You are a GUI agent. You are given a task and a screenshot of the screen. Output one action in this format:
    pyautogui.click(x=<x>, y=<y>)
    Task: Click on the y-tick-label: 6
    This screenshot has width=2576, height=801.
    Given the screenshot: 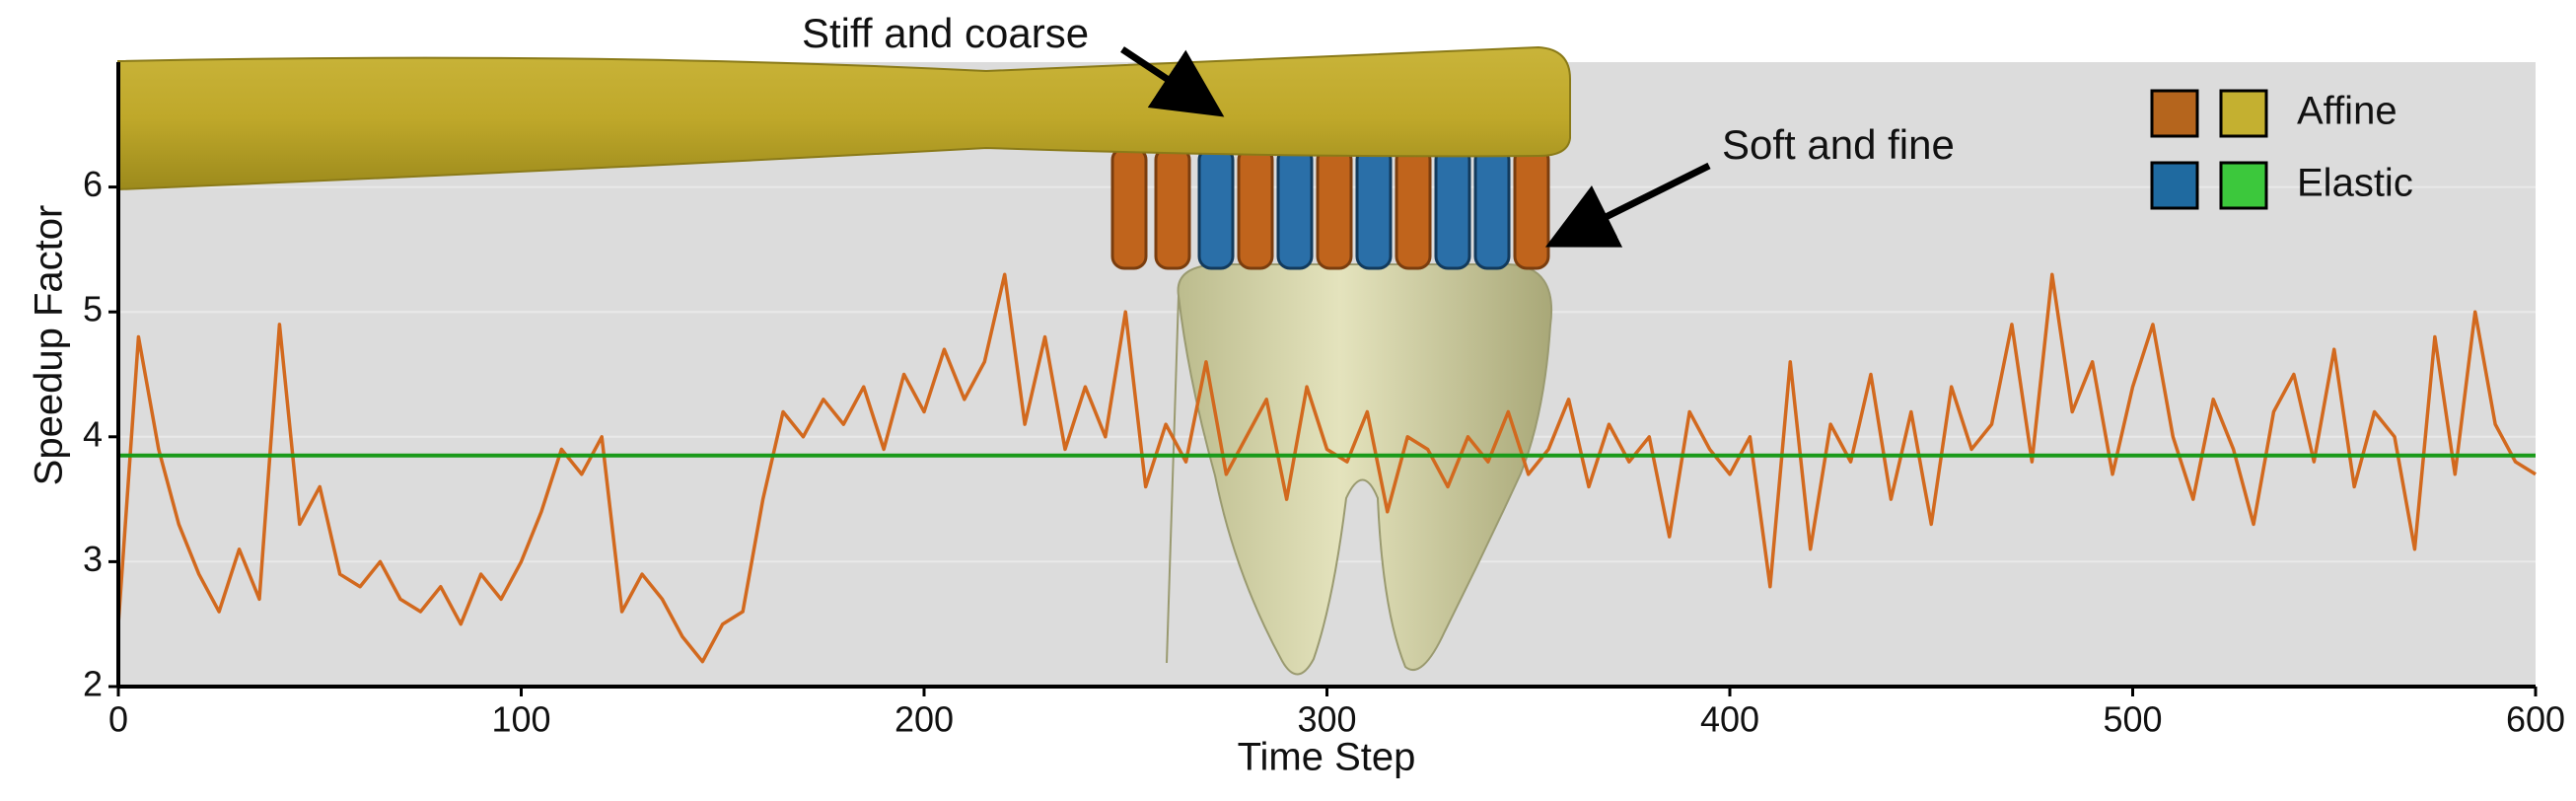 What is the action you would take?
    pyautogui.click(x=93, y=184)
    